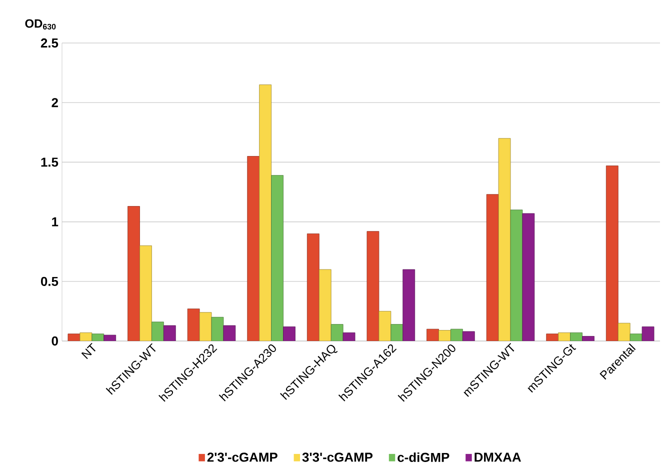  What do you see at coordinates (424, 457) in the screenshot?
I see `legend-label: c-diGMP` at bounding box center [424, 457].